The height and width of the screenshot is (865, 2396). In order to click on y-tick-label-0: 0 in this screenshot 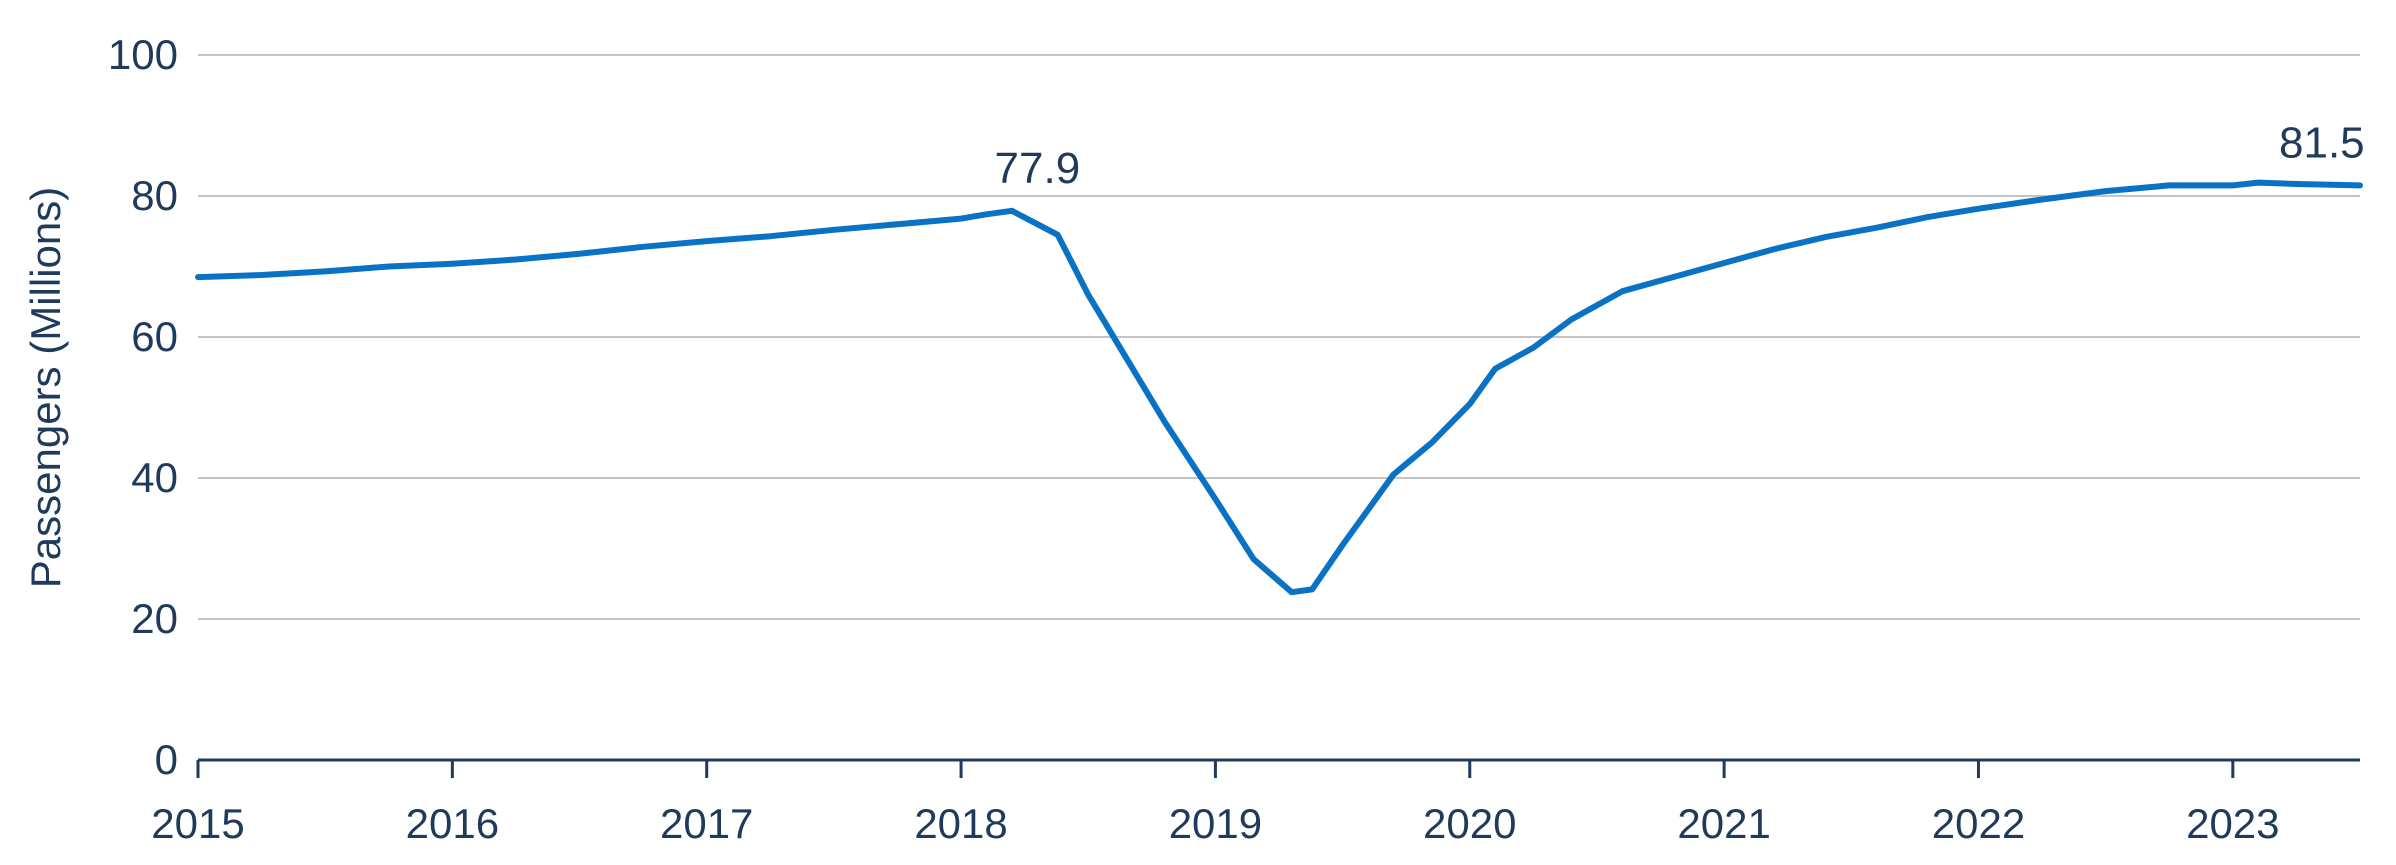, I will do `click(166, 759)`.